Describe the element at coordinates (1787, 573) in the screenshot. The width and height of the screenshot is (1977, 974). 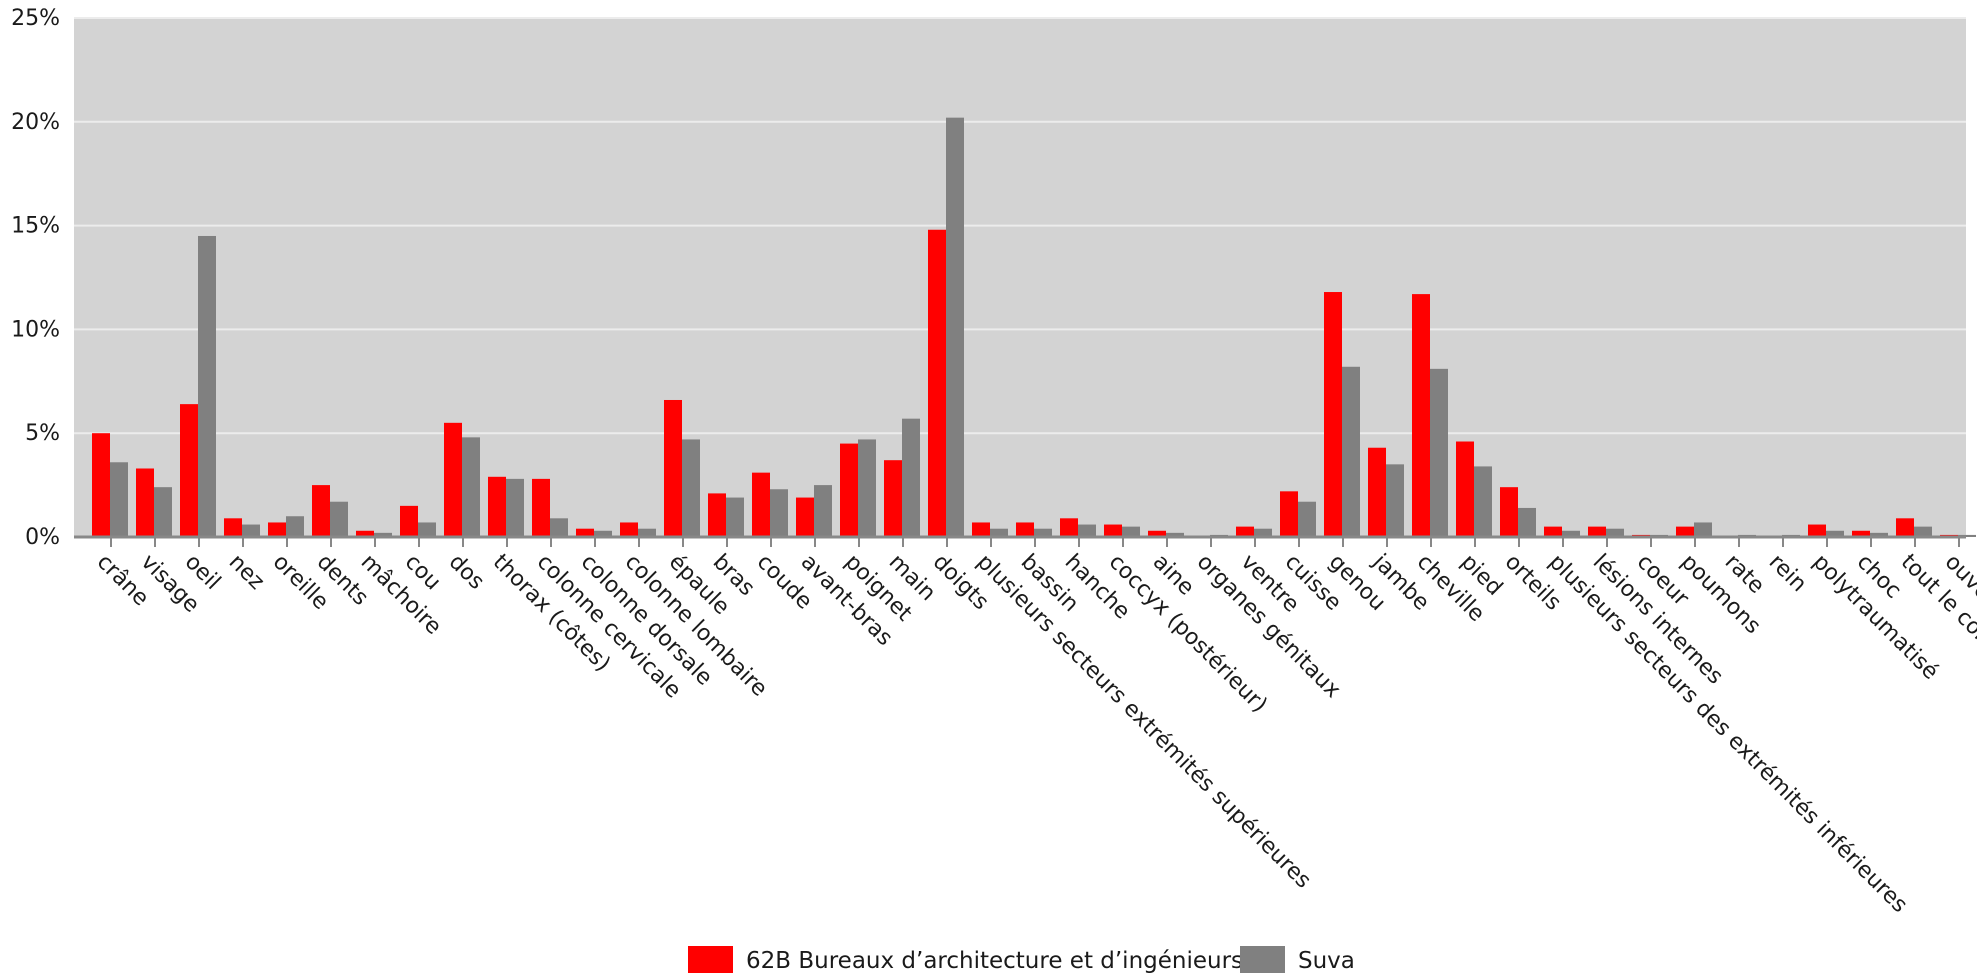
I see `x-tick-label: rein` at that location.